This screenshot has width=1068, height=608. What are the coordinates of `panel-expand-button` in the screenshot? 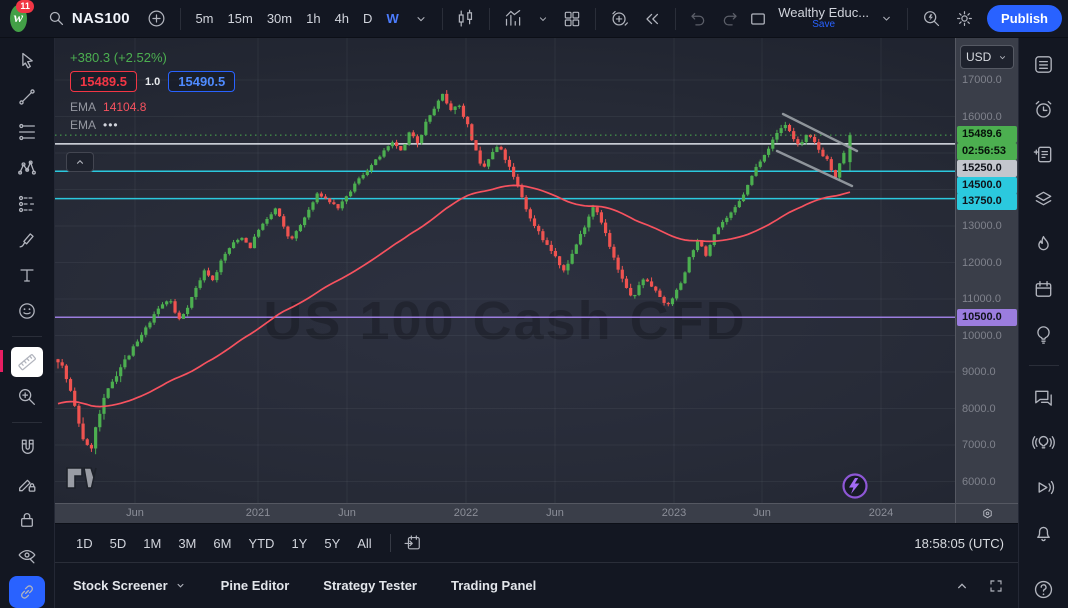 It's located at (962, 586).